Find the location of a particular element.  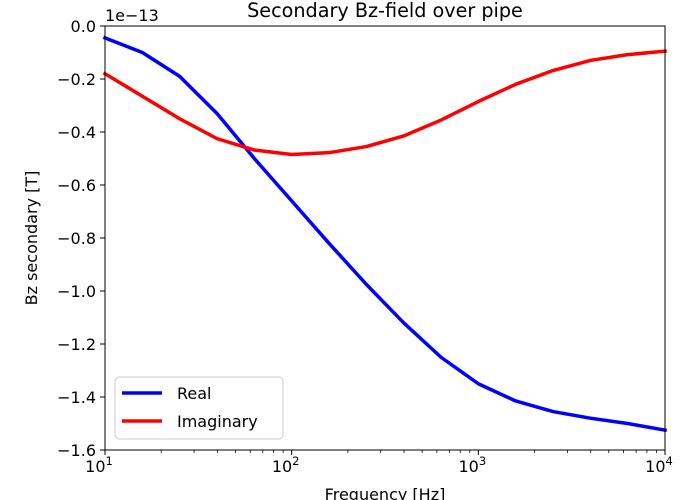

x-axis-label: Frequency [Hz] is located at coordinates (385, 492).